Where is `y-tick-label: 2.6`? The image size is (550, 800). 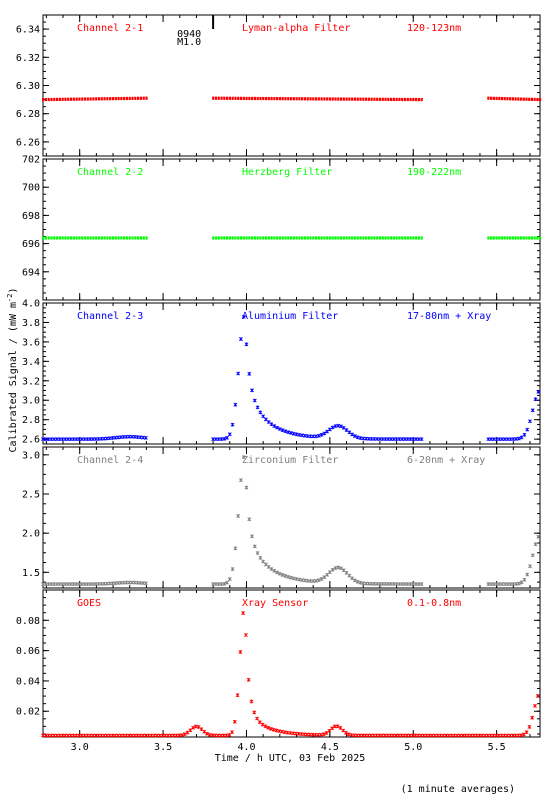 y-tick-label: 2.6 is located at coordinates (31, 440).